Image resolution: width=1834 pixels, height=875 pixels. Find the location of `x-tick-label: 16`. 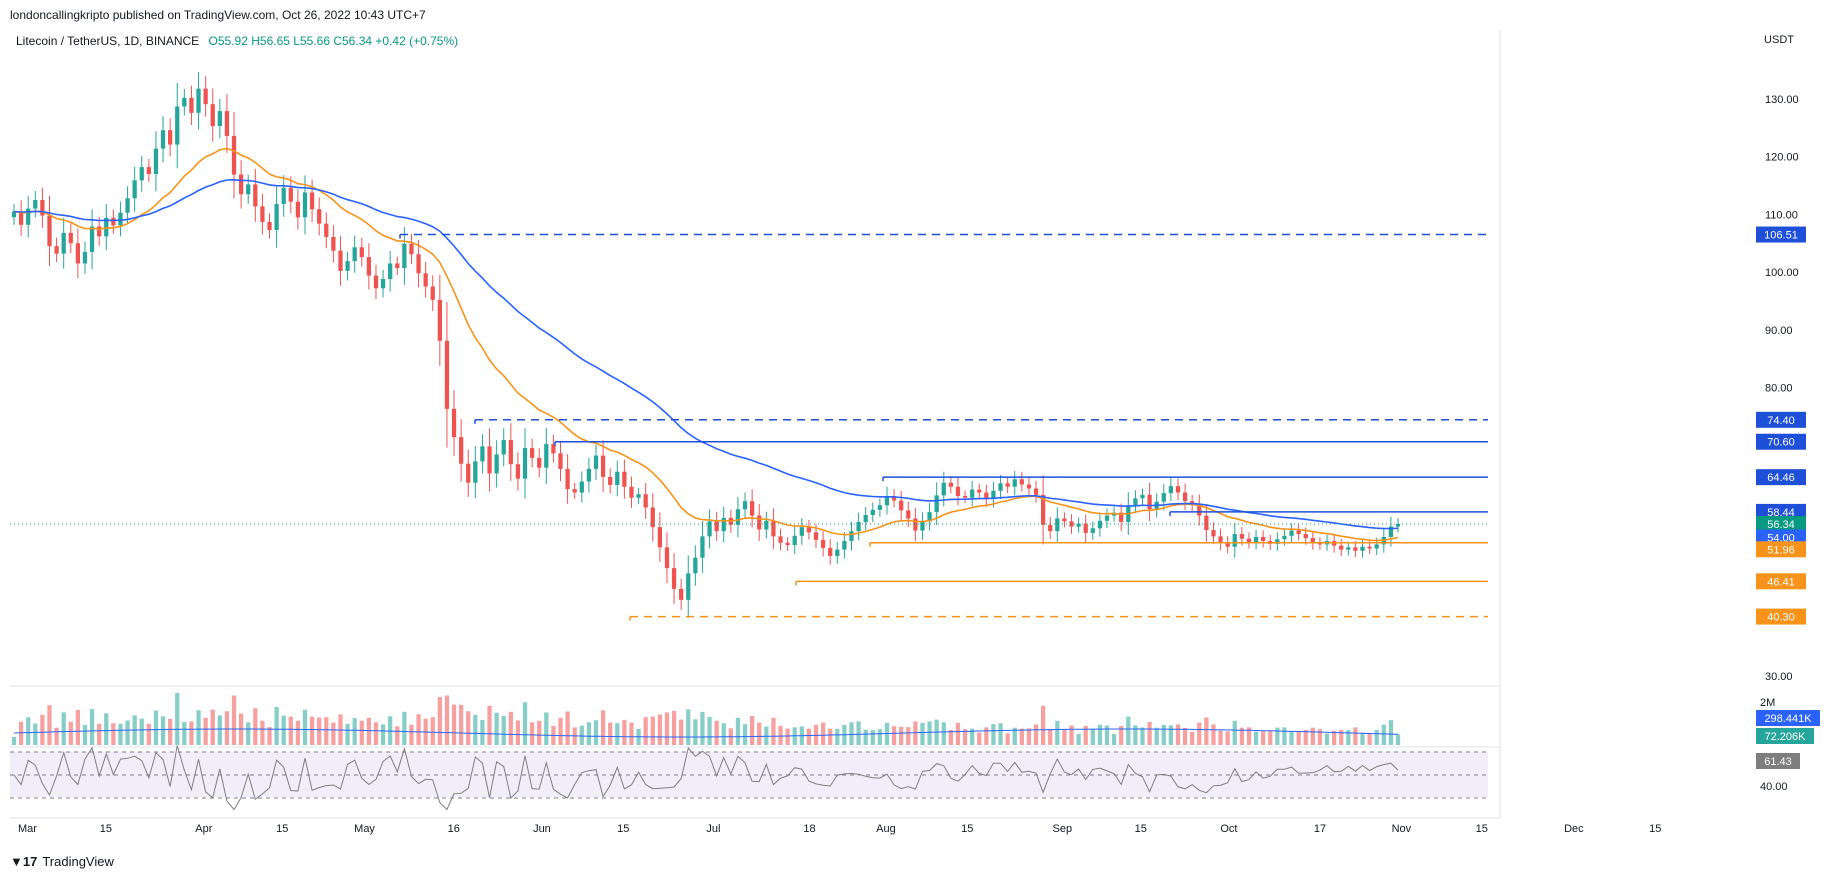

x-tick-label: 16 is located at coordinates (454, 829).